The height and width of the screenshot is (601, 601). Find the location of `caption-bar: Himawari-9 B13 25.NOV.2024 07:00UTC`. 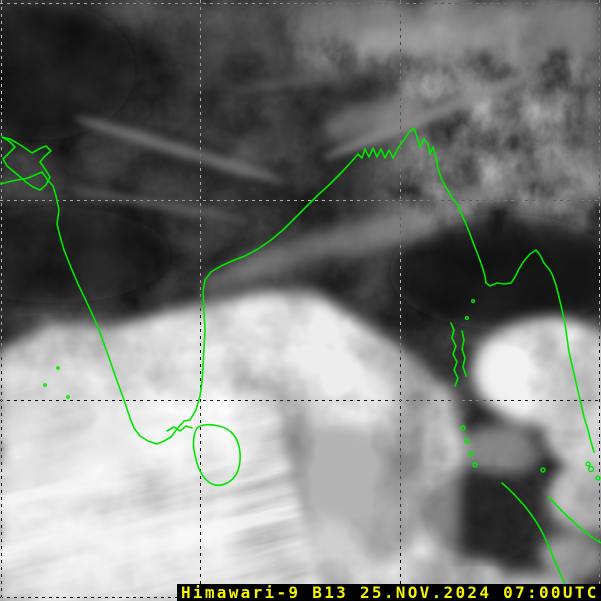

caption-bar: Himawari-9 B13 25.NOV.2024 07:00UTC is located at coordinates (389, 592).